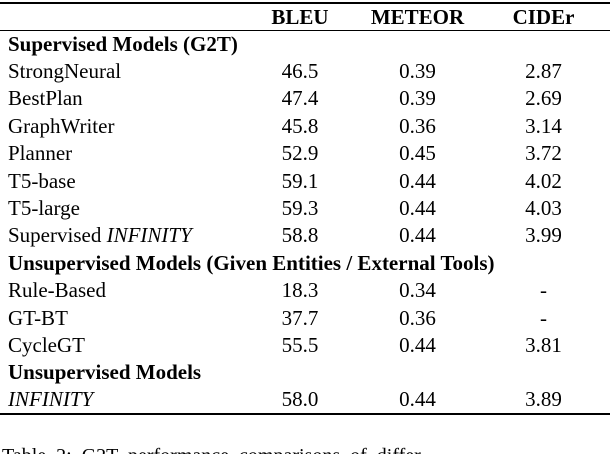 This screenshot has width=610, height=454. I want to click on model-name: Rule-Based, so click(57, 290).